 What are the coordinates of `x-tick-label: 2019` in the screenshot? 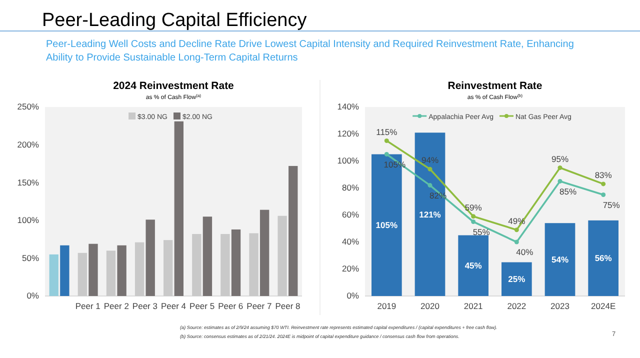 It's located at (386, 306).